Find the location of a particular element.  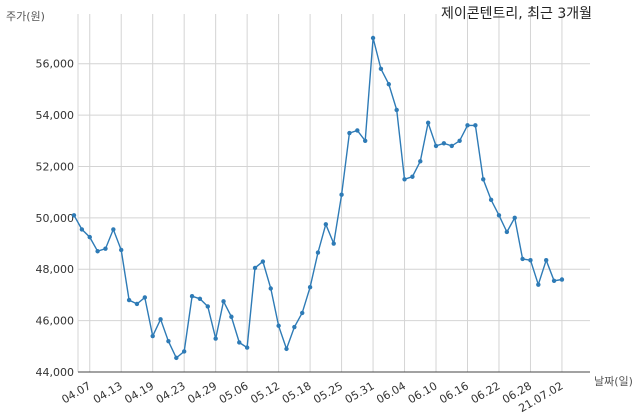

x-tick-label: 06.16 is located at coordinates (454, 392).